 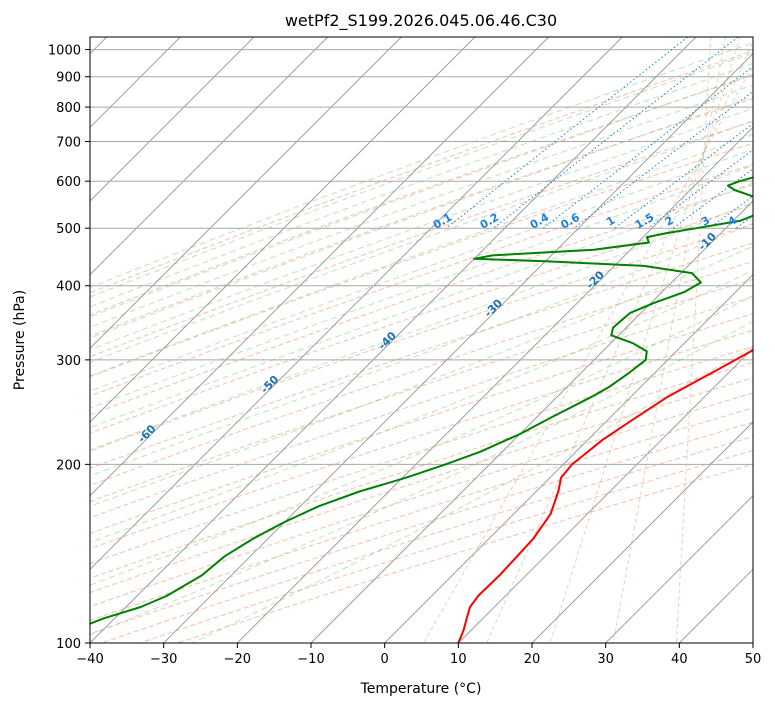 I want to click on y-tick-label: 200, so click(x=68, y=465).